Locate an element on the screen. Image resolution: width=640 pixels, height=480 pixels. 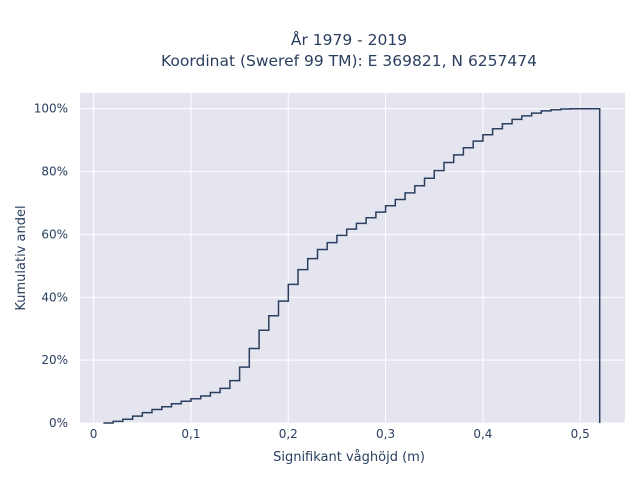
x-tick-label: 0,1 is located at coordinates (190, 434).